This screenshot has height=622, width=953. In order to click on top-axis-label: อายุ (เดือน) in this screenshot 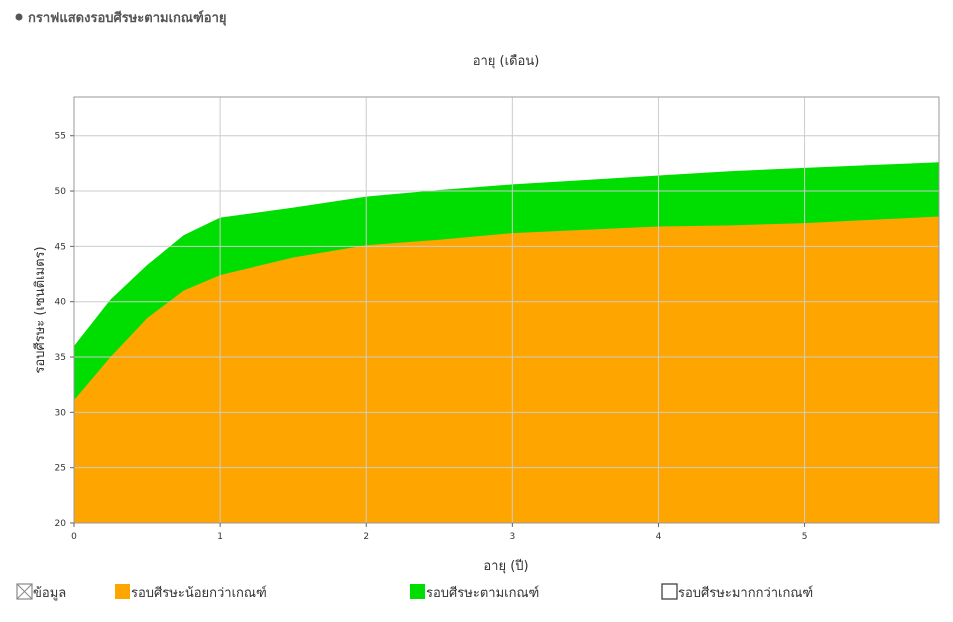, I will do `click(506, 61)`.